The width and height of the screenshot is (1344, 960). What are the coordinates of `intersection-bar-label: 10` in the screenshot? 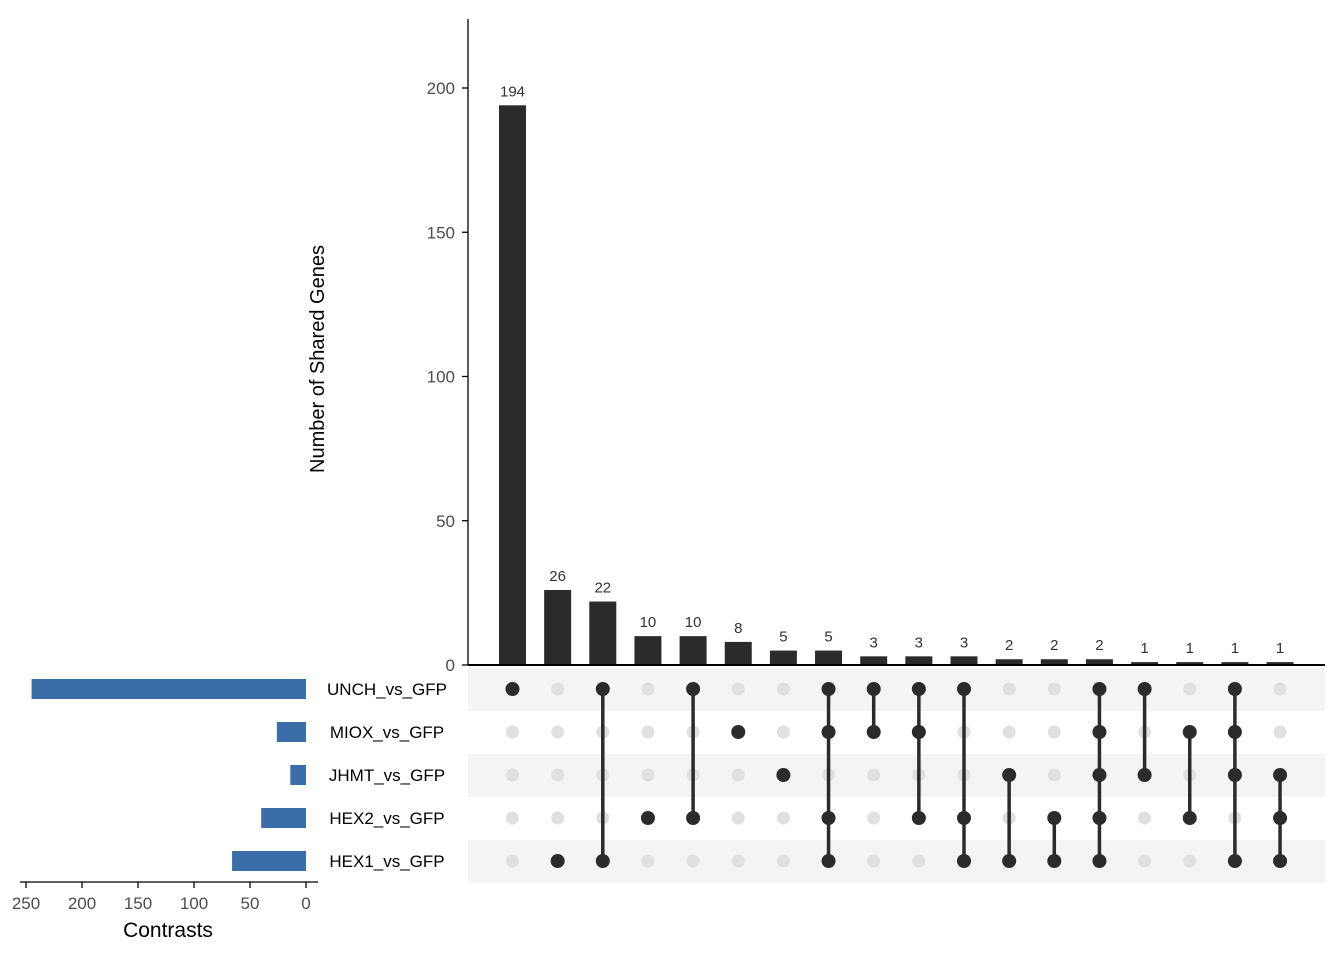 It's located at (693, 622).